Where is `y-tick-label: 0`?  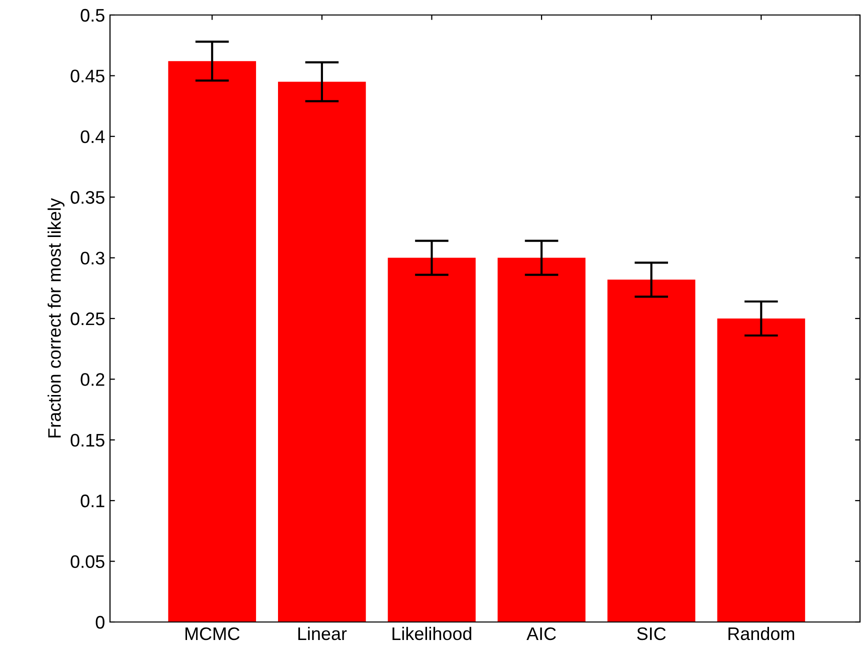
y-tick-label: 0 is located at coordinates (100, 622).